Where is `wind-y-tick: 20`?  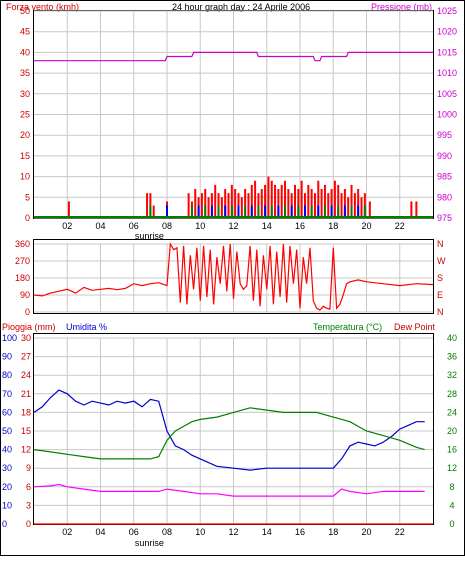
wind-y-tick: 20 is located at coordinates (25, 135).